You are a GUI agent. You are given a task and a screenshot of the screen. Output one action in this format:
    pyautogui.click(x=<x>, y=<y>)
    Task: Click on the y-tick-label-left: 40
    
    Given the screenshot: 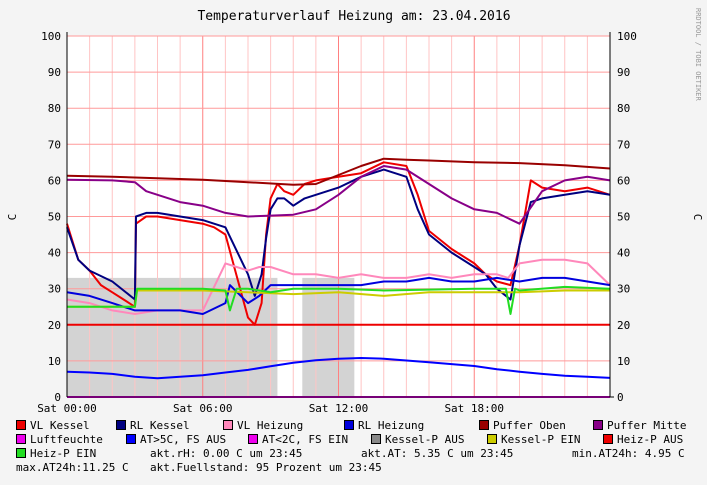 What is the action you would take?
    pyautogui.click(x=54, y=253)
    